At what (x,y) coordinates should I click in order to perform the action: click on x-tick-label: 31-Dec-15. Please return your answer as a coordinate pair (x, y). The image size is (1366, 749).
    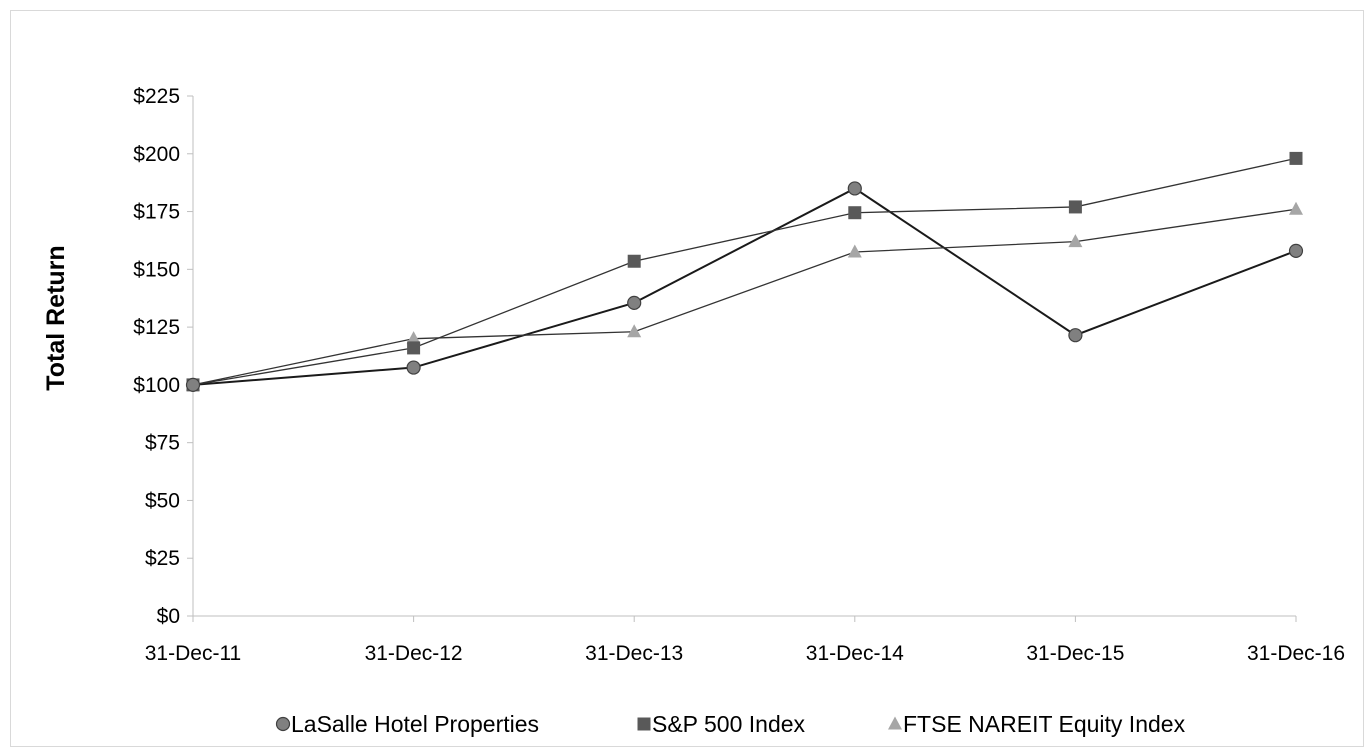
    Looking at the image, I should click on (1075, 653).